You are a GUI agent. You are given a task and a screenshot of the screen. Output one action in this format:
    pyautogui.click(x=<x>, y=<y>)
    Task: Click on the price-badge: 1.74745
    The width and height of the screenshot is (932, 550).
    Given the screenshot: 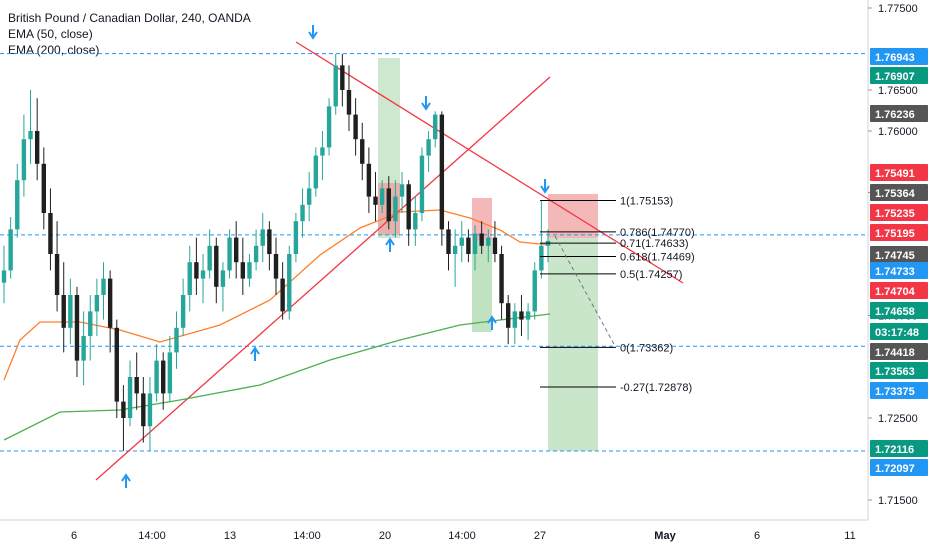 What is the action you would take?
    pyautogui.click(x=899, y=254)
    